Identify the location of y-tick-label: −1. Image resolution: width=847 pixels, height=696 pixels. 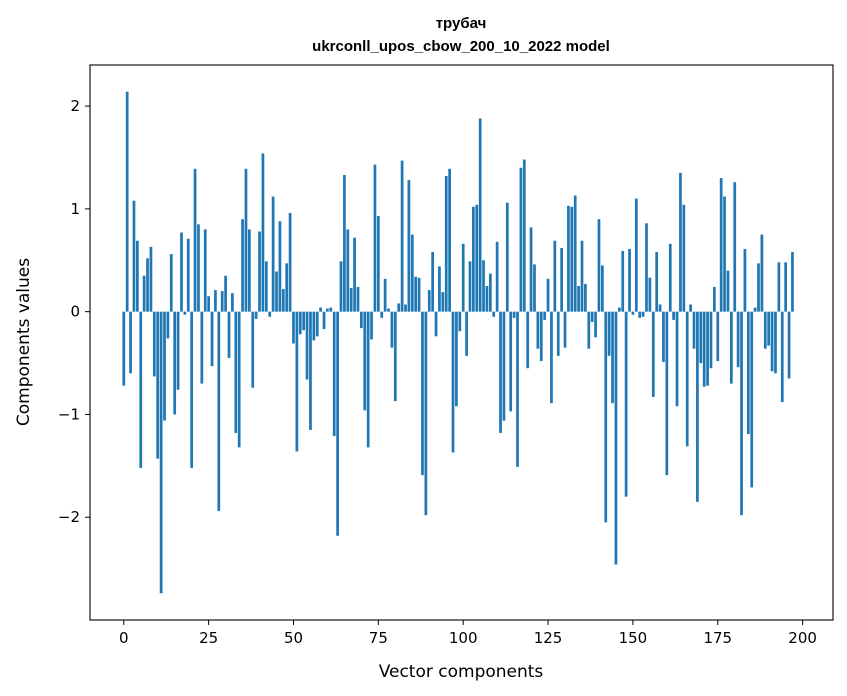
(69, 414).